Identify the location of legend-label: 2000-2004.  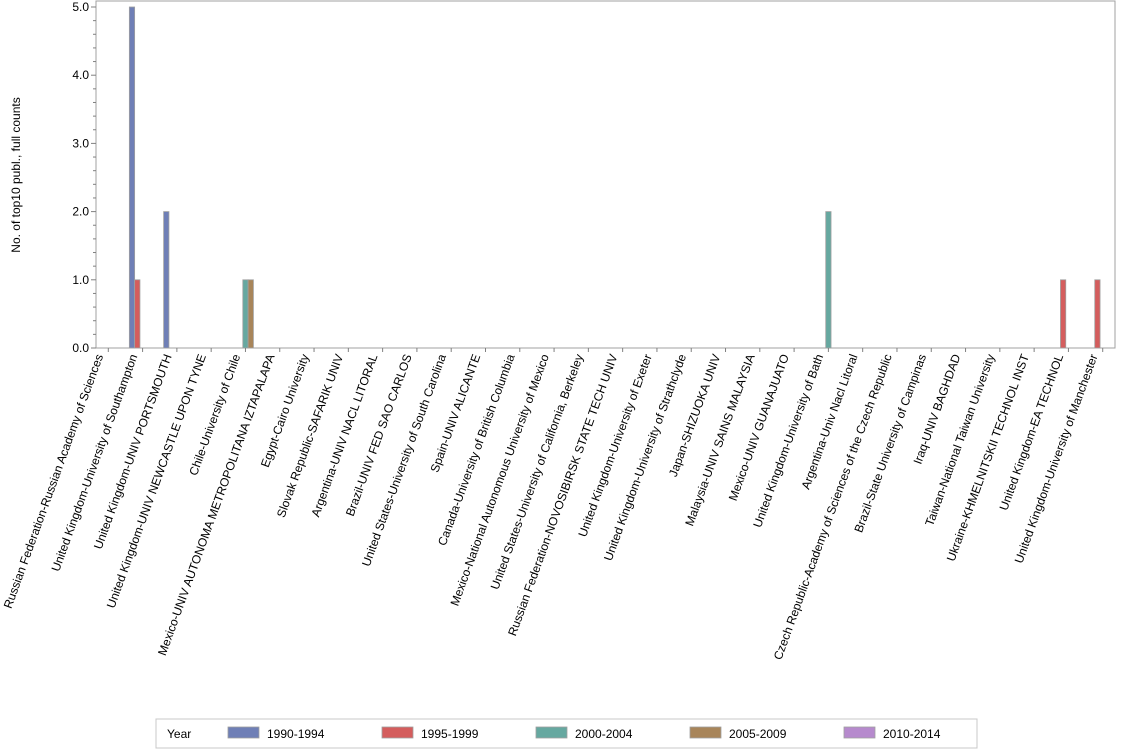
(604, 734).